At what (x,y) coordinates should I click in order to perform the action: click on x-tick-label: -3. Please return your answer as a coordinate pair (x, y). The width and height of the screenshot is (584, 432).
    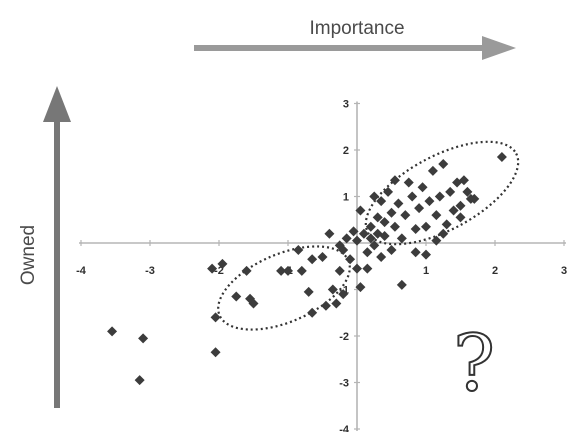
    Looking at the image, I should click on (150, 271).